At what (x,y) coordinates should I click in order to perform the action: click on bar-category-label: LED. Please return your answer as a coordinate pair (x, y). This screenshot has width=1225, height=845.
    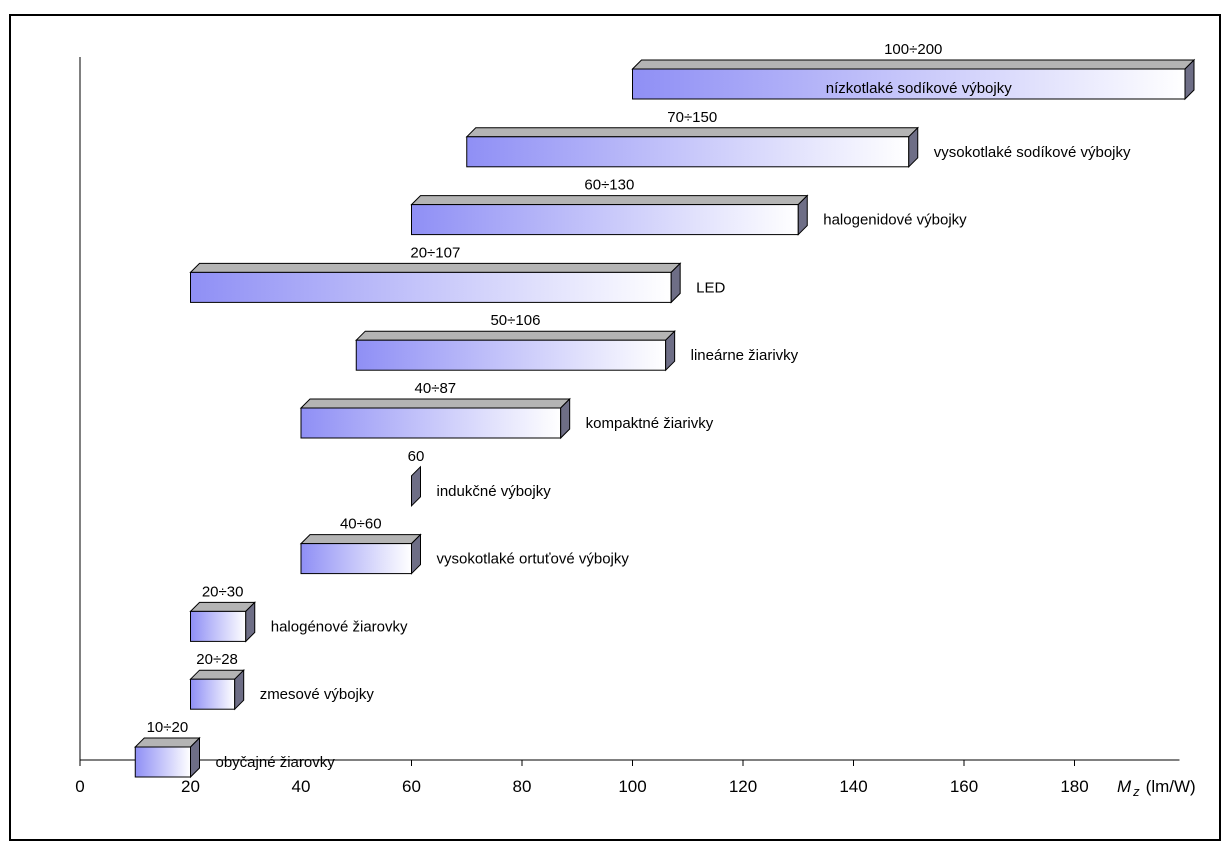
    Looking at the image, I should click on (710, 287).